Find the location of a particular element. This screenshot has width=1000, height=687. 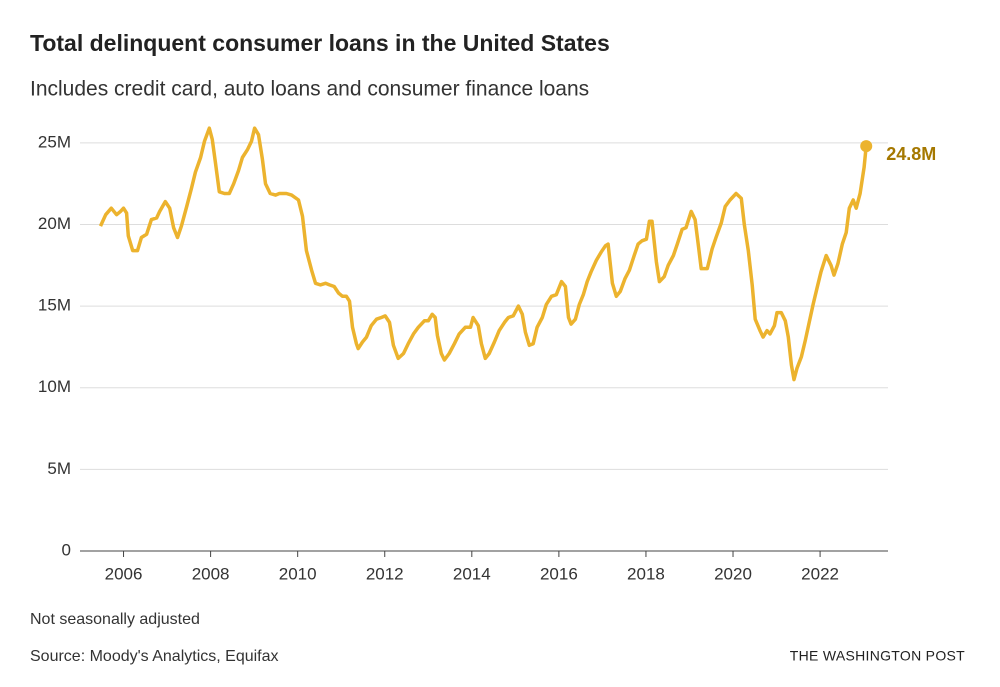

y-tick-label: 10M is located at coordinates (54, 386).